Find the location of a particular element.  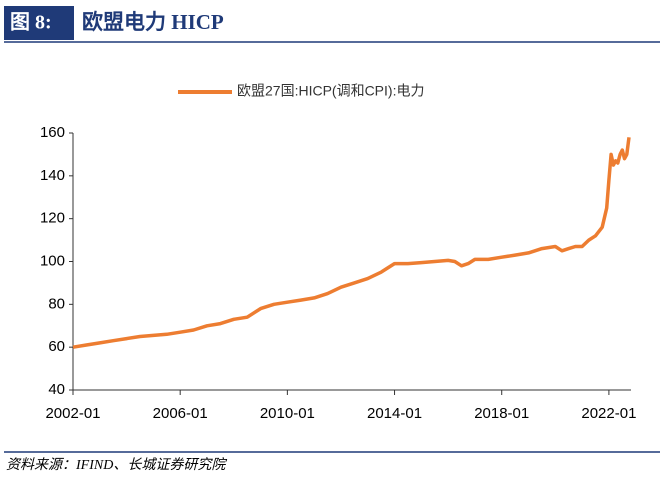

legend-label: 欧盟27国:HICP(调和CPI):电力 is located at coordinates (330, 91).